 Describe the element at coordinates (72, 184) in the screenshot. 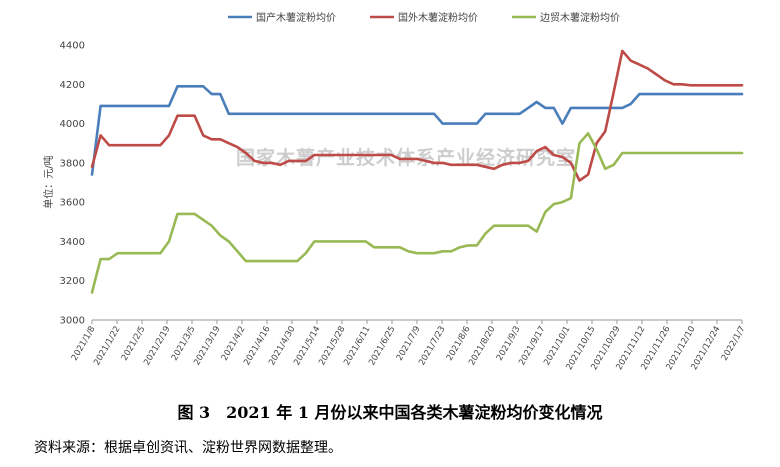

I see `y-axis-ticks: 3000 3200 3400 3600 3800 4000 4200 4400` at that location.